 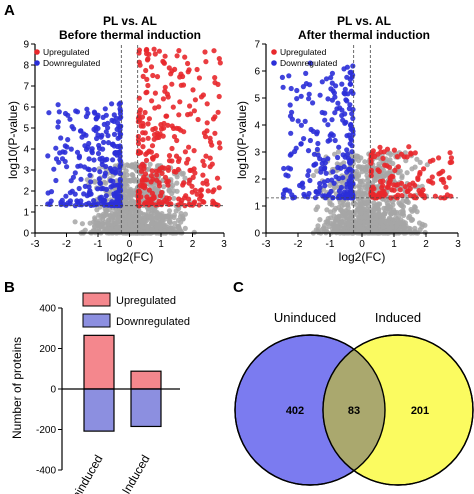 What do you see at coordinates (153, 322) in the screenshot?
I see `legend-downregulated-label: Downregulated` at bounding box center [153, 322].